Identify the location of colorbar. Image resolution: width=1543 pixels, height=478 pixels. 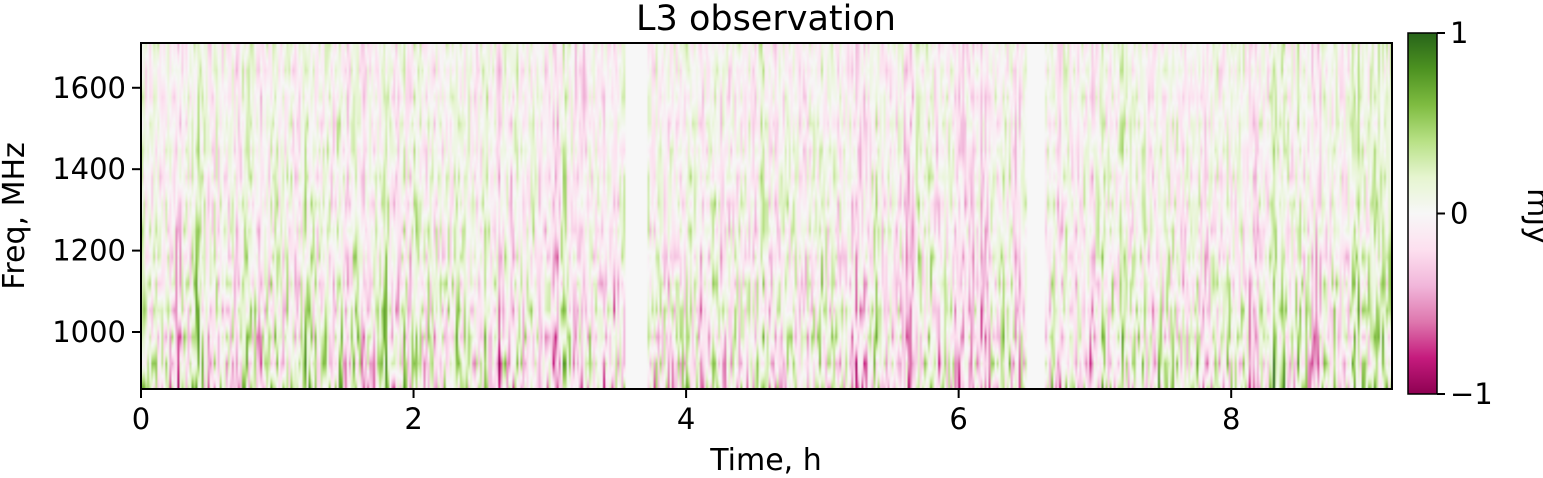
(1422, 213).